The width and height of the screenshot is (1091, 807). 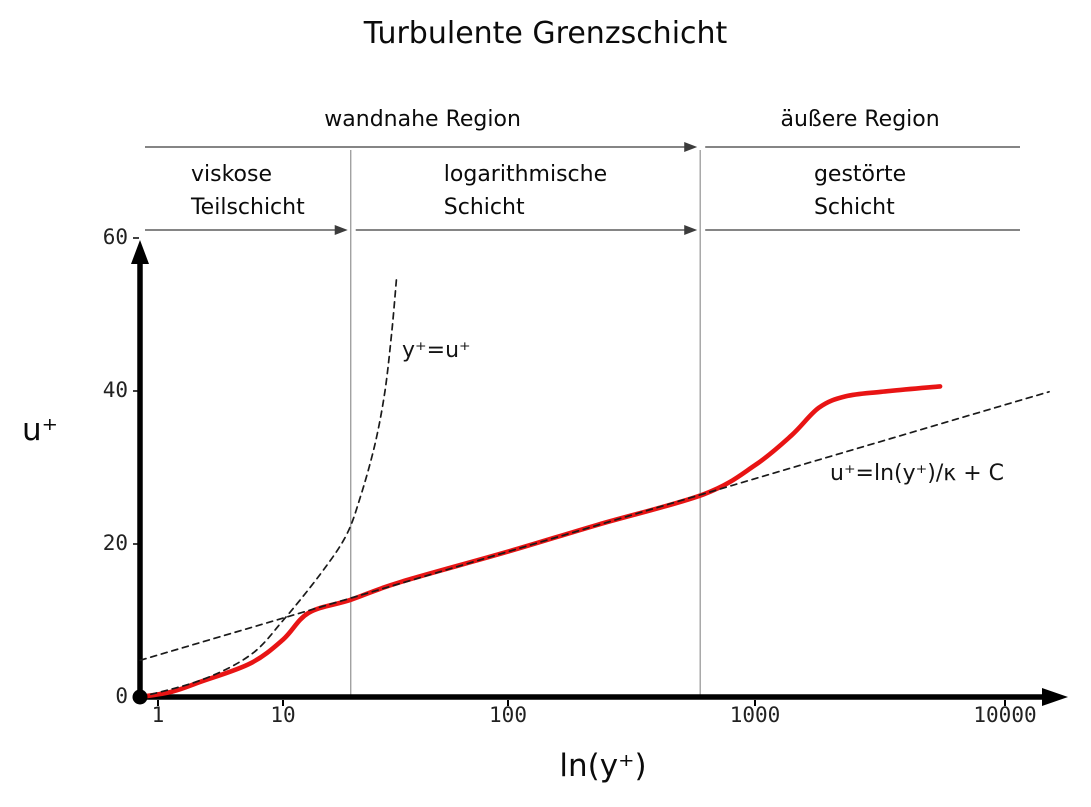 What do you see at coordinates (121, 696) in the screenshot?
I see `y-tick-label-0: 0` at bounding box center [121, 696].